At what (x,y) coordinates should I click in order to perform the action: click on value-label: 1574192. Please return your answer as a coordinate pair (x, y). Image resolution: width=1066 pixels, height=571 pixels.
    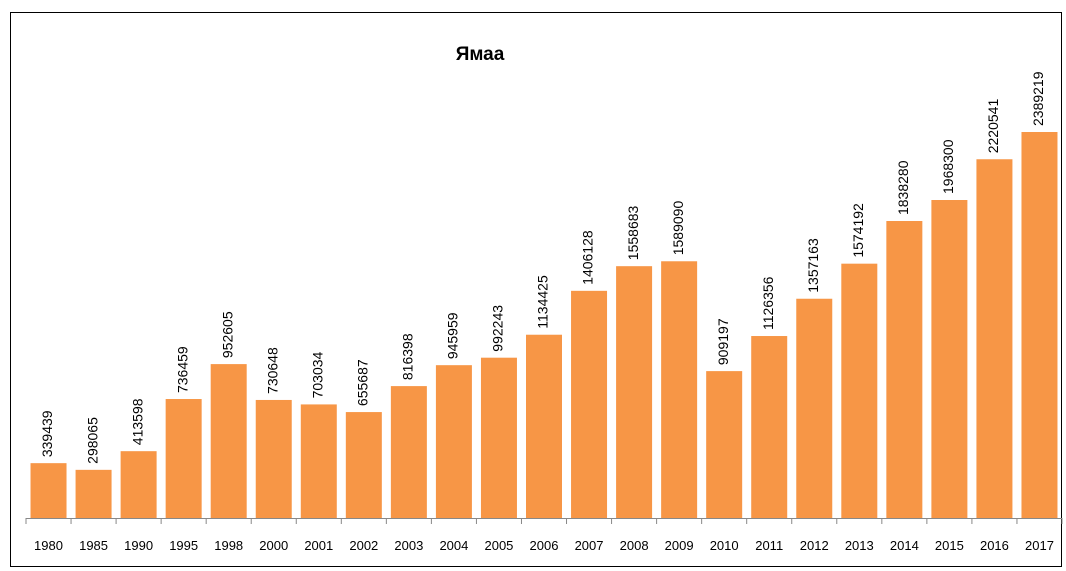
    Looking at the image, I should click on (858, 230).